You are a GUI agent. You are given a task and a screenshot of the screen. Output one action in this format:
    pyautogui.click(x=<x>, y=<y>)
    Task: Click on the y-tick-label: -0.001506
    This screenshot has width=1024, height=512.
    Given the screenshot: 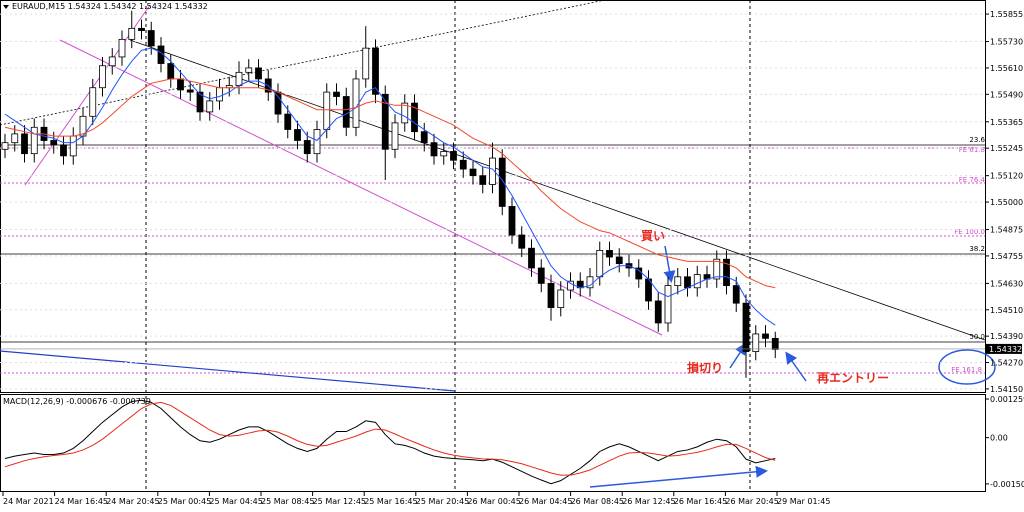 What is the action you would take?
    pyautogui.click(x=1007, y=484)
    